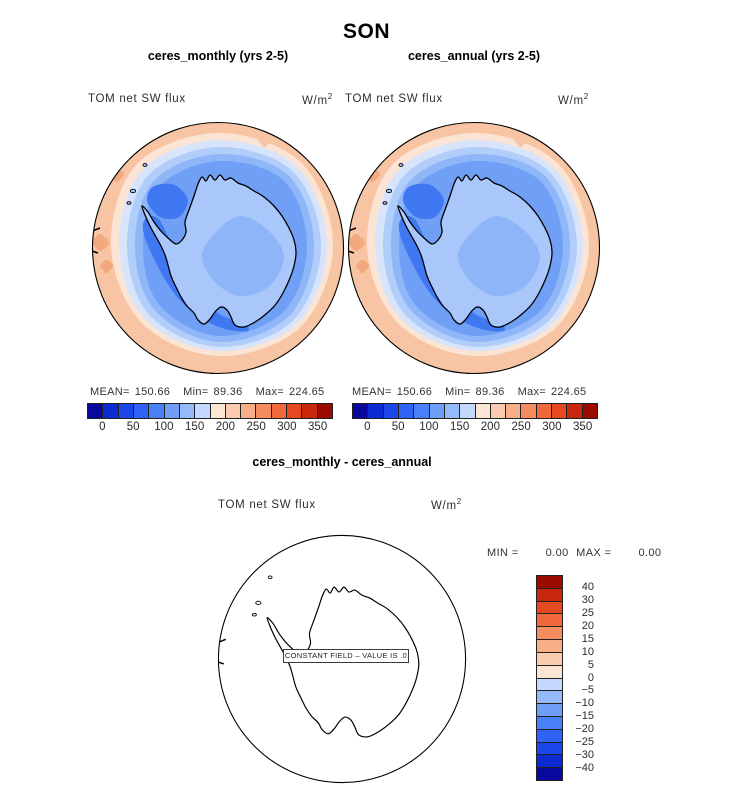  What do you see at coordinates (475, 428) in the screenshot?
I see `flux-colorbar-ticks-annual: 0 50 100 150 200 250 300 350` at bounding box center [475, 428].